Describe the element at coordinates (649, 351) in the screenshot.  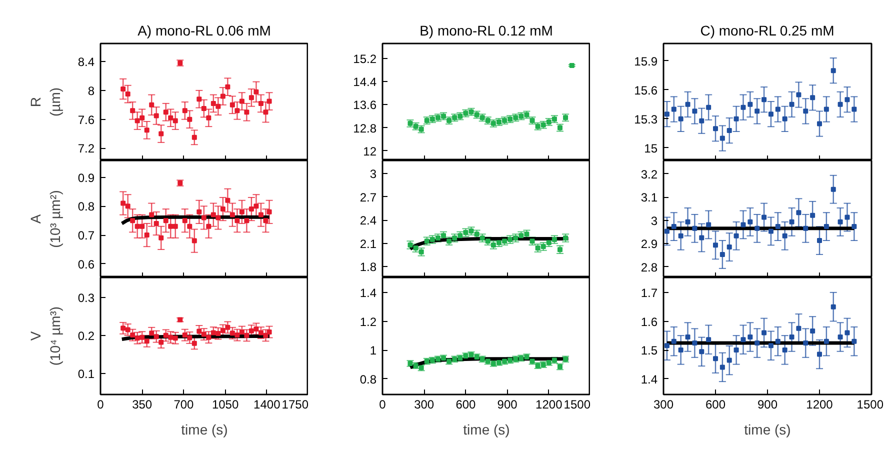
I see `y-tick-label: 1.5` at that location.